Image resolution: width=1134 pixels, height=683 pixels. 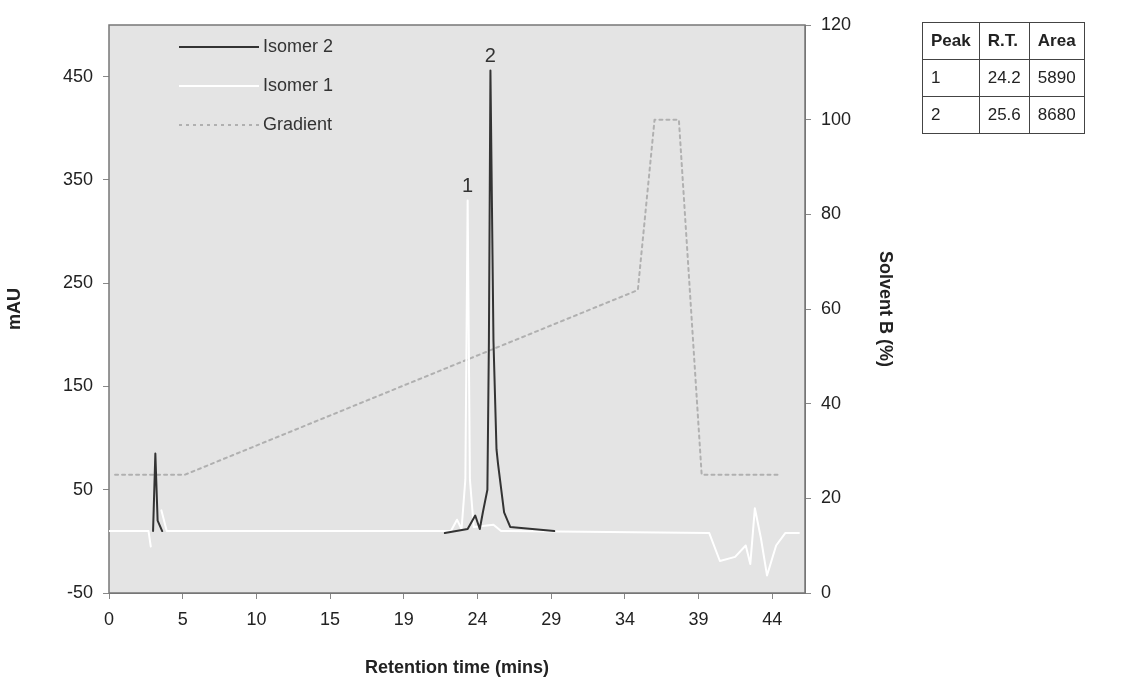 What do you see at coordinates (831, 402) in the screenshot?
I see `y2-tick-label: 40` at bounding box center [831, 402].